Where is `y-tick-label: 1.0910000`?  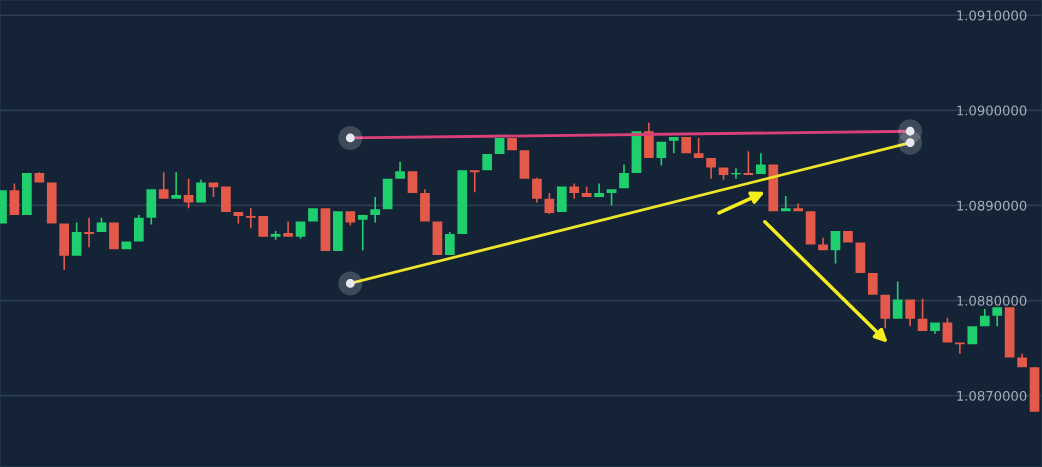
y-tick-label: 1.0910000 is located at coordinates (992, 15).